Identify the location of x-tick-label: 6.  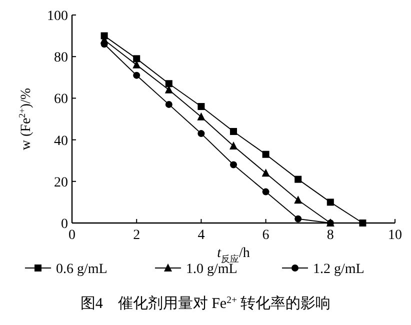
(266, 235).